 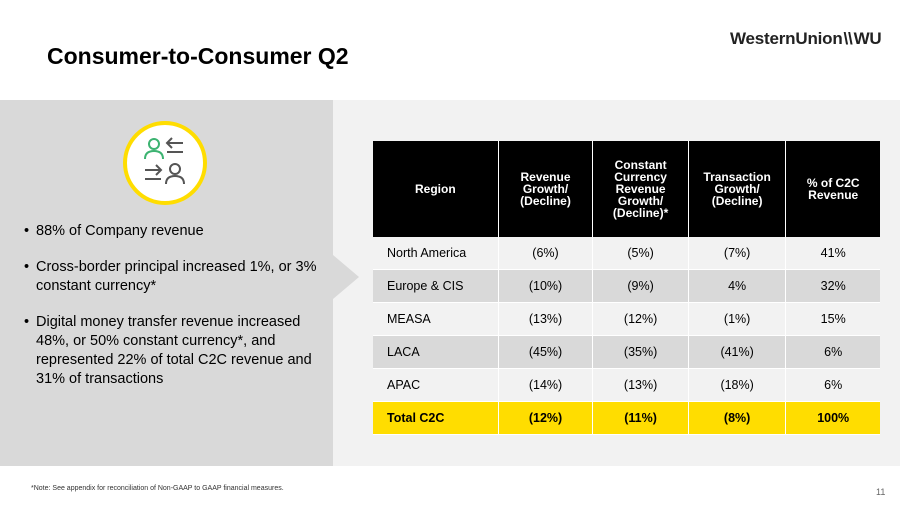 I want to click on logo-text-wu: WU, so click(x=867, y=38).